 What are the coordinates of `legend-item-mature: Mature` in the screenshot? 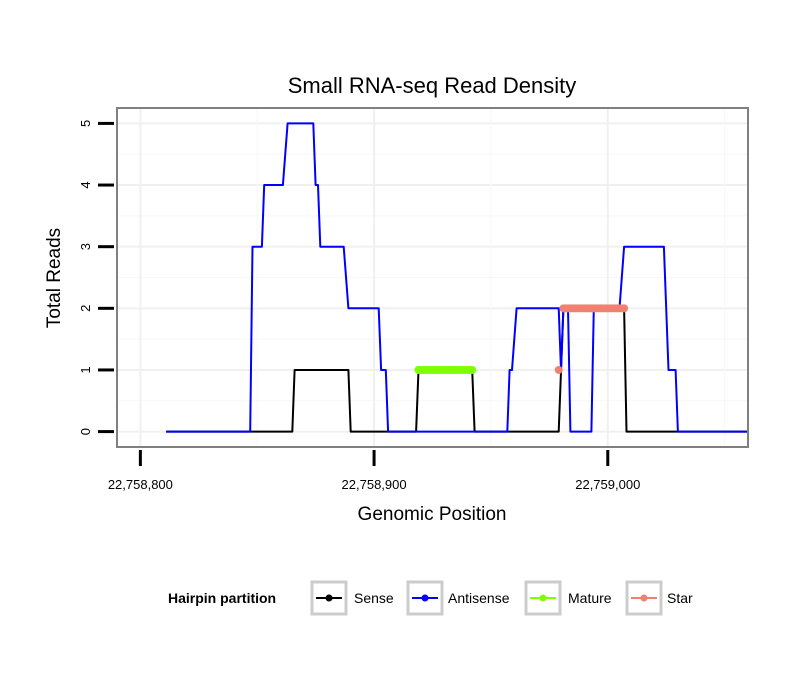 It's located at (568, 598).